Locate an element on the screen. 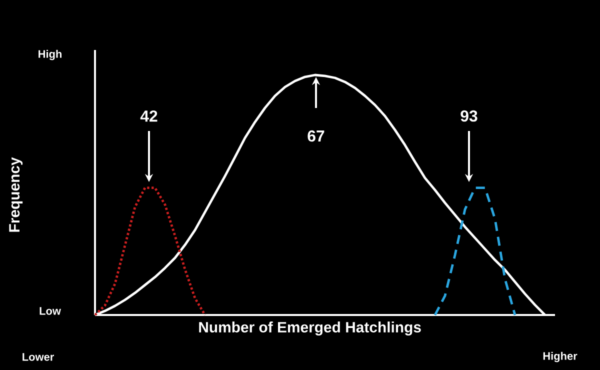 The height and width of the screenshot is (370, 600). text: High is located at coordinates (50, 55).